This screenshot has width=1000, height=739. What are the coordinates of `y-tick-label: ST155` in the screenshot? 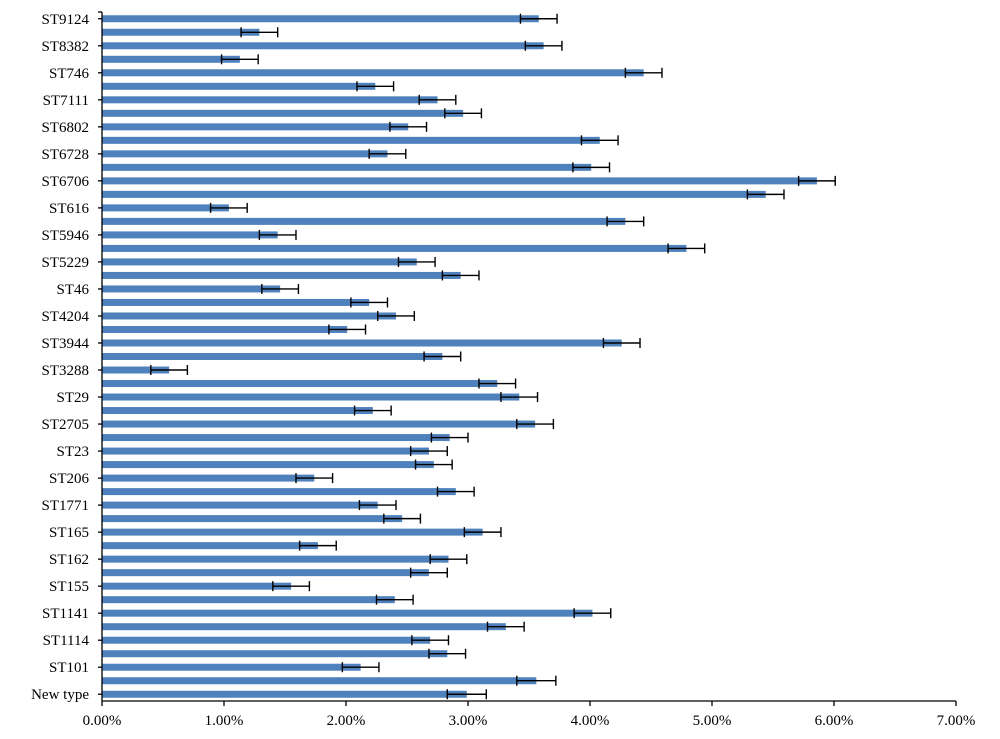 It's located at (69, 587).